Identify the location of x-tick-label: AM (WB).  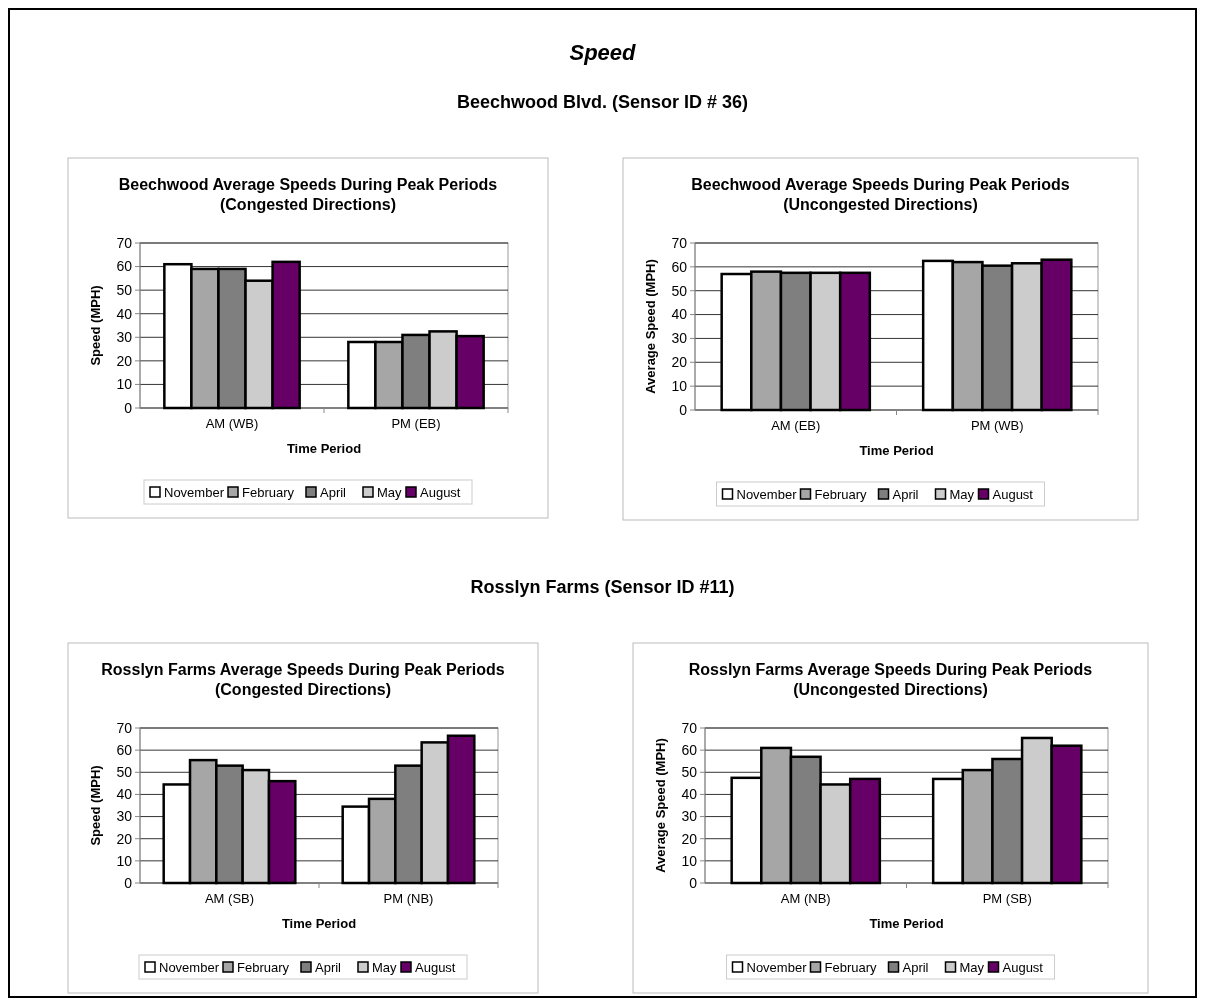
(232, 423).